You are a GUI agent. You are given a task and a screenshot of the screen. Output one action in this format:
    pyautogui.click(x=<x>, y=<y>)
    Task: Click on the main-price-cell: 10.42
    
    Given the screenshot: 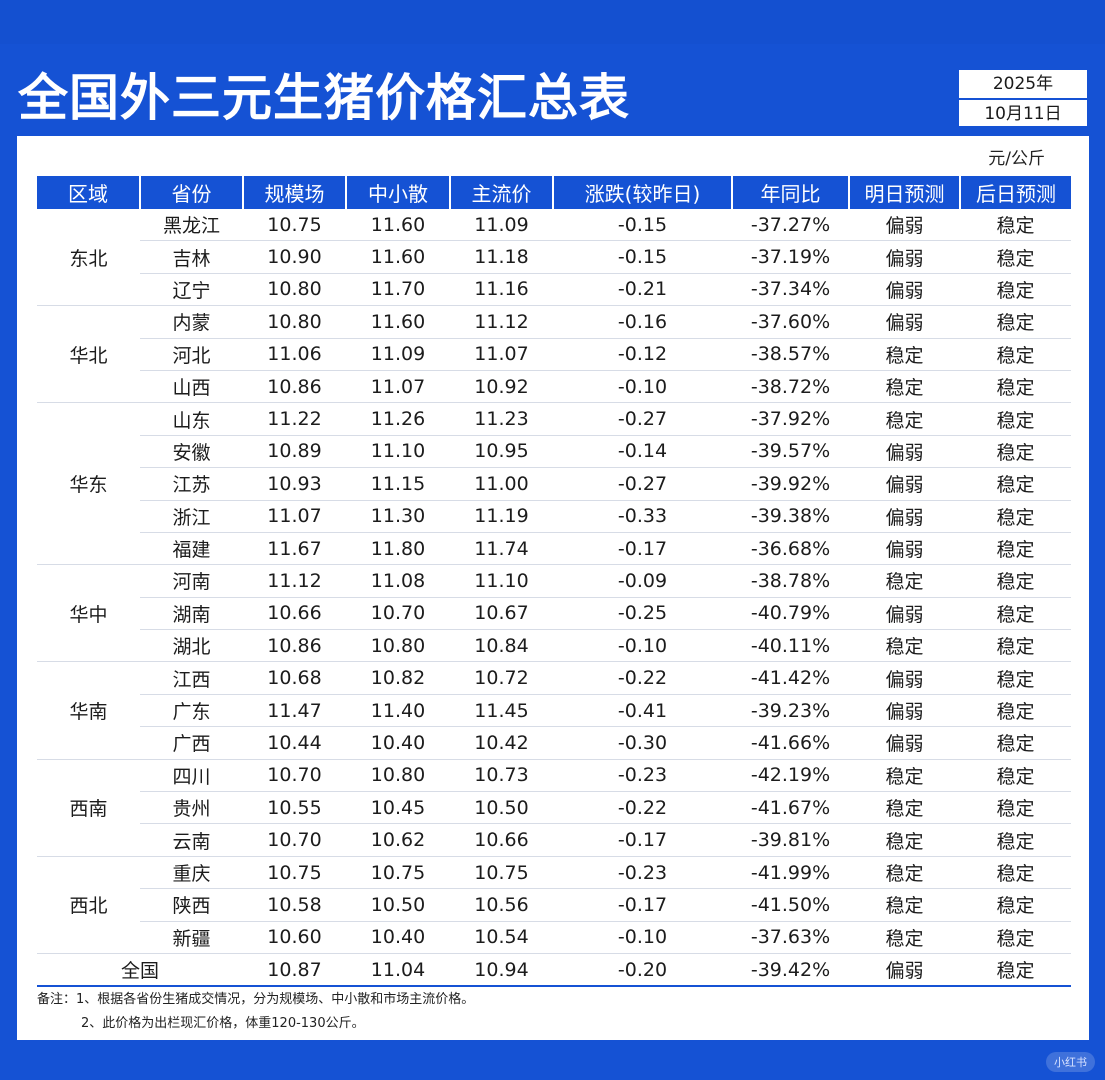 What is the action you would take?
    pyautogui.click(x=501, y=743)
    